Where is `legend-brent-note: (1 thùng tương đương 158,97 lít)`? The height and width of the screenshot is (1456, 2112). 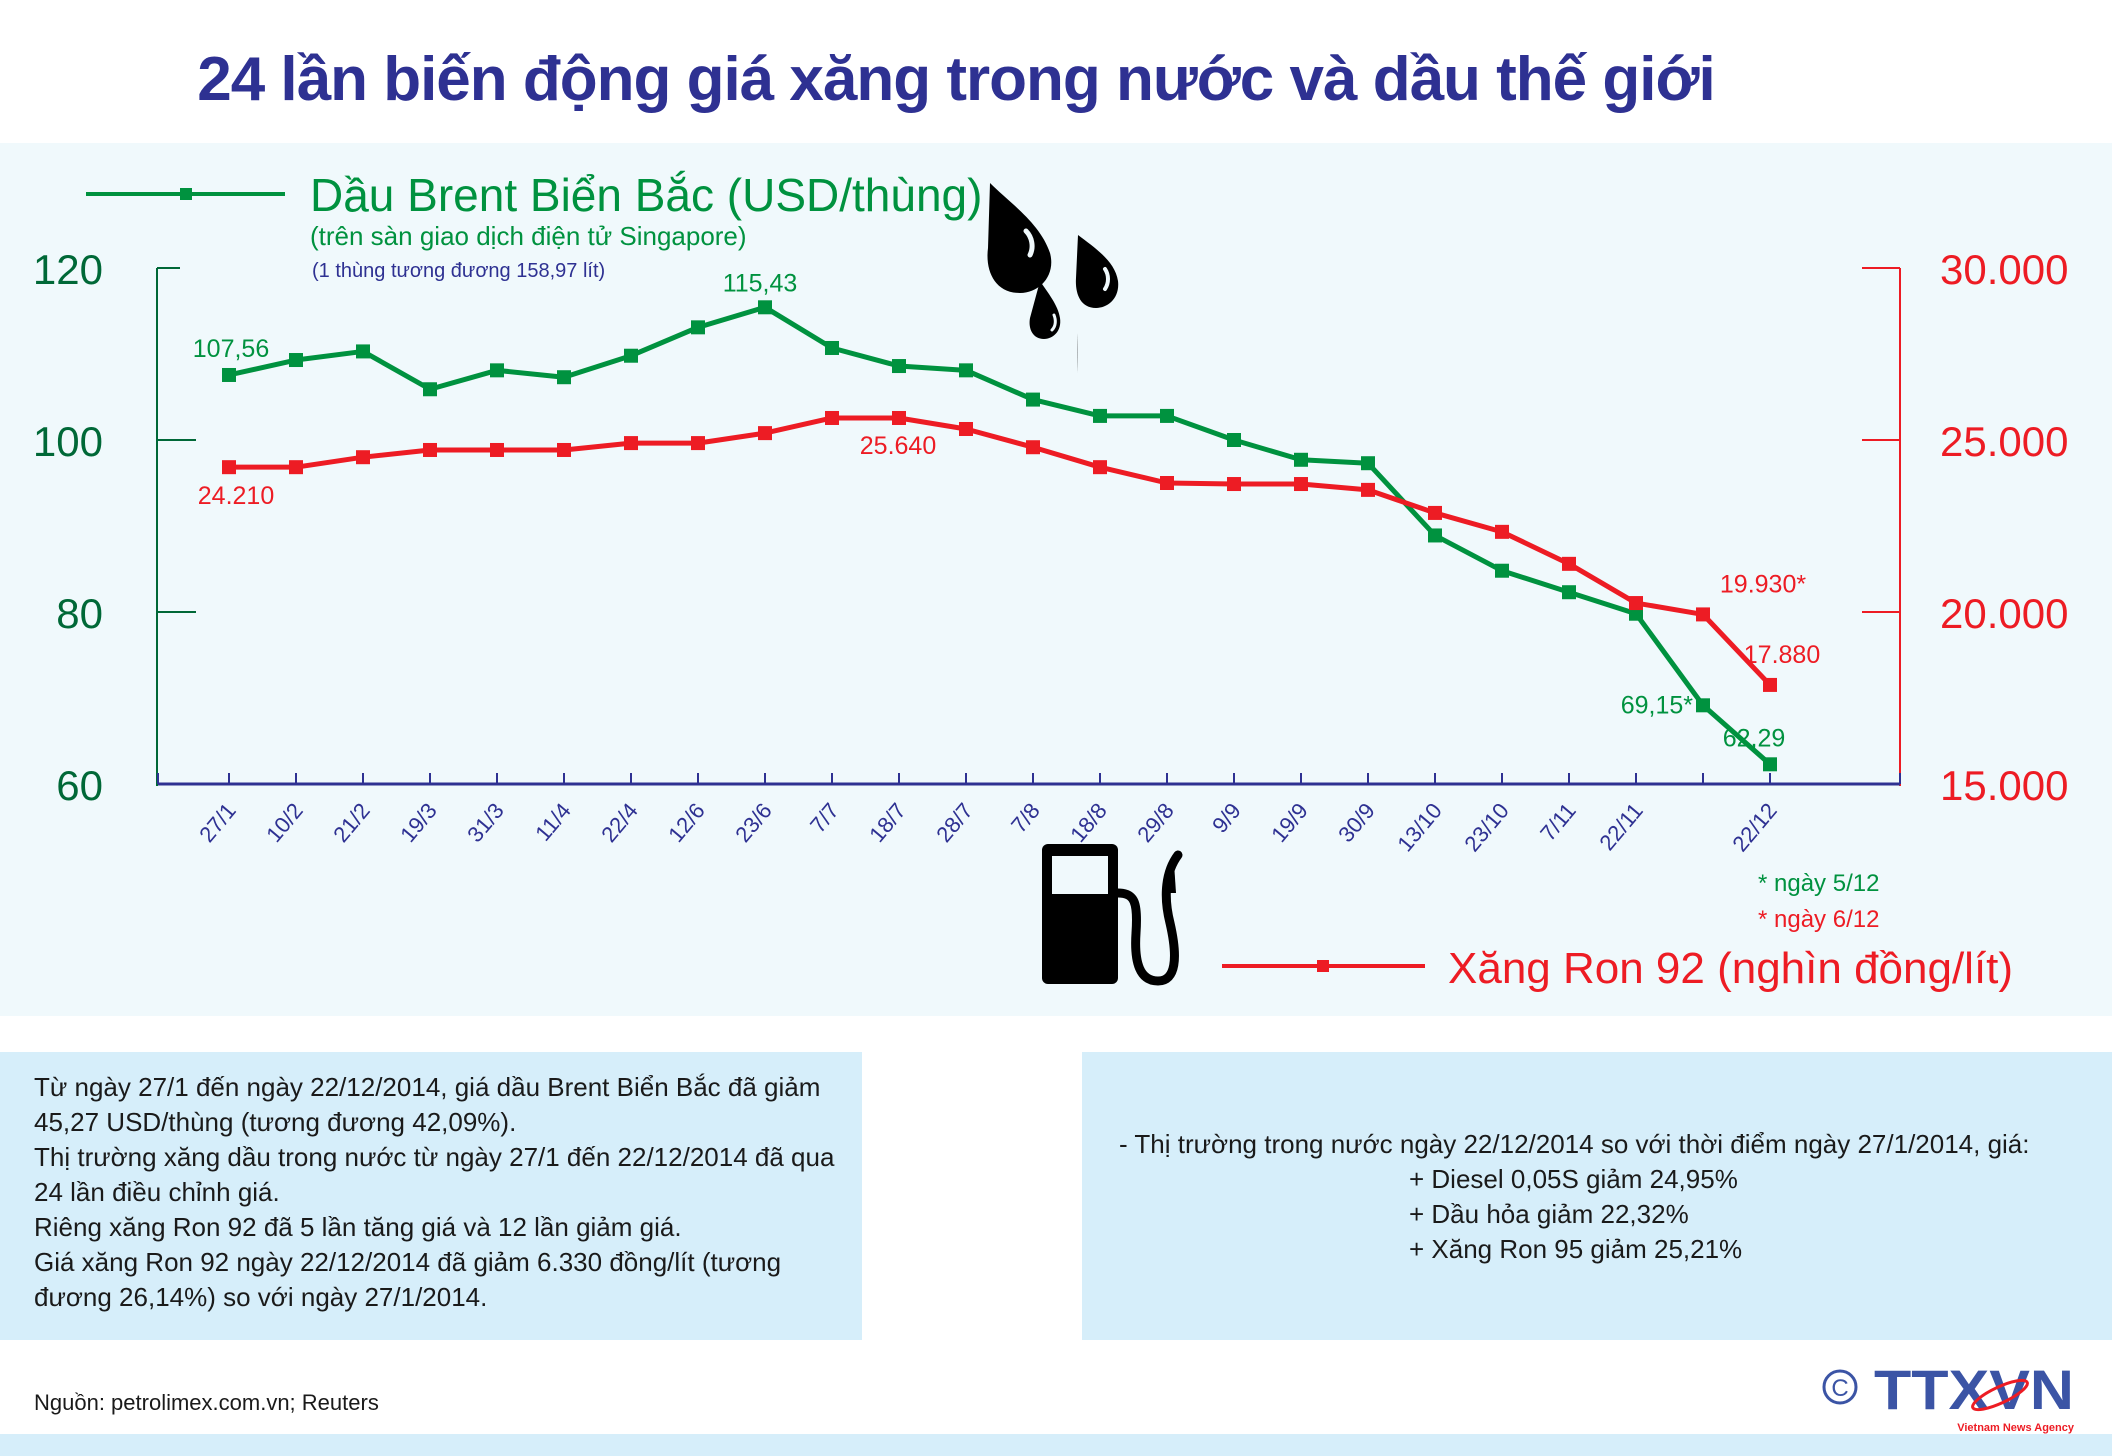 legend-brent-note: (1 thùng tương đương 158,97 lít) is located at coordinates (458, 271).